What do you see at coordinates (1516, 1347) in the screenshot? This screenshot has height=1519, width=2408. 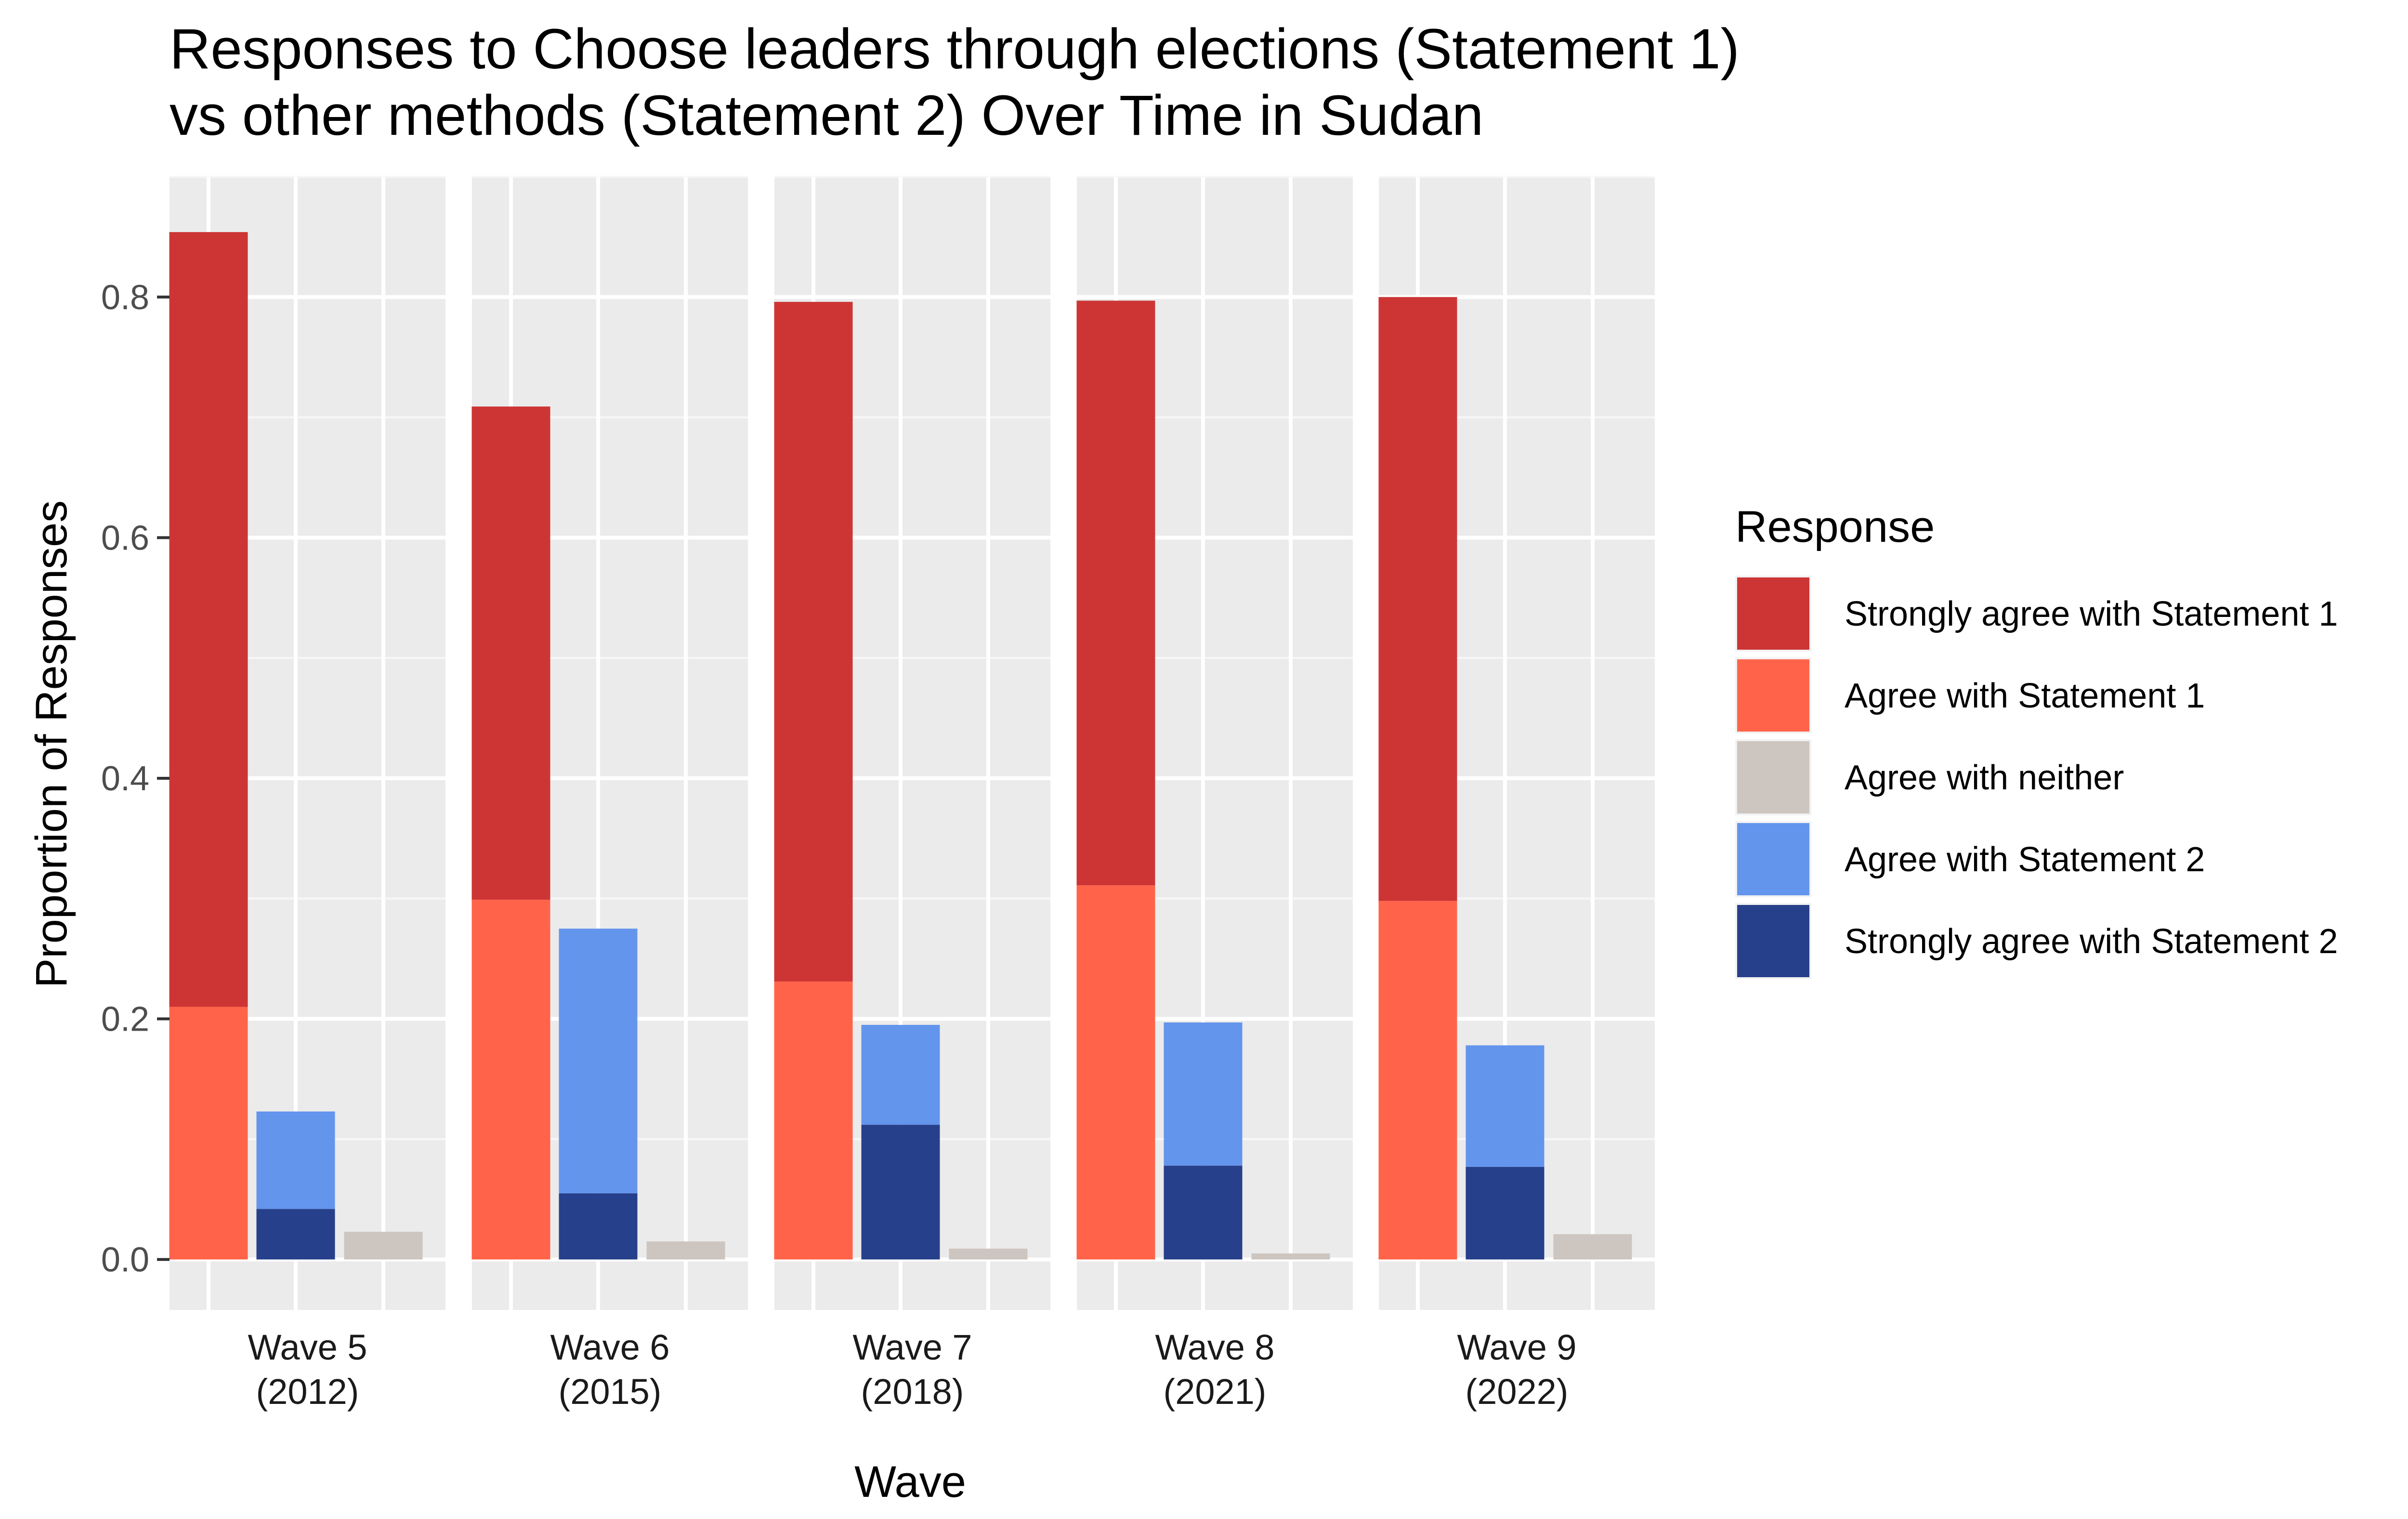 I see `facet-label-wave: Wave 9` at bounding box center [1516, 1347].